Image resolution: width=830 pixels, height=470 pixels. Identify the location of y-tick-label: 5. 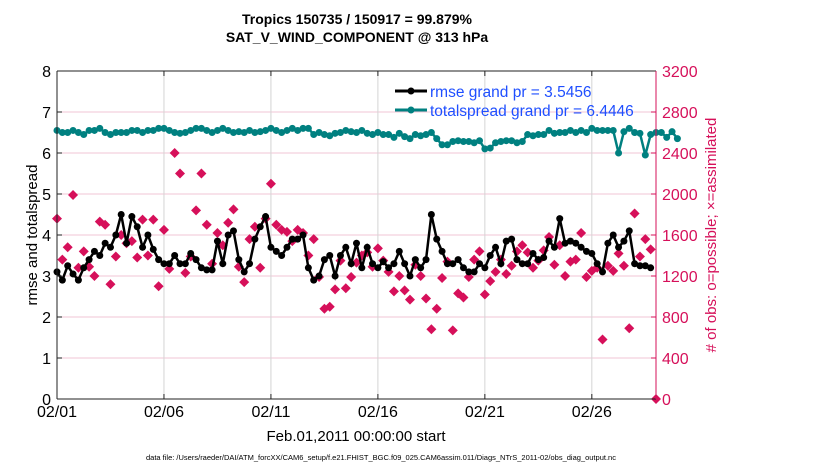
(46, 195).